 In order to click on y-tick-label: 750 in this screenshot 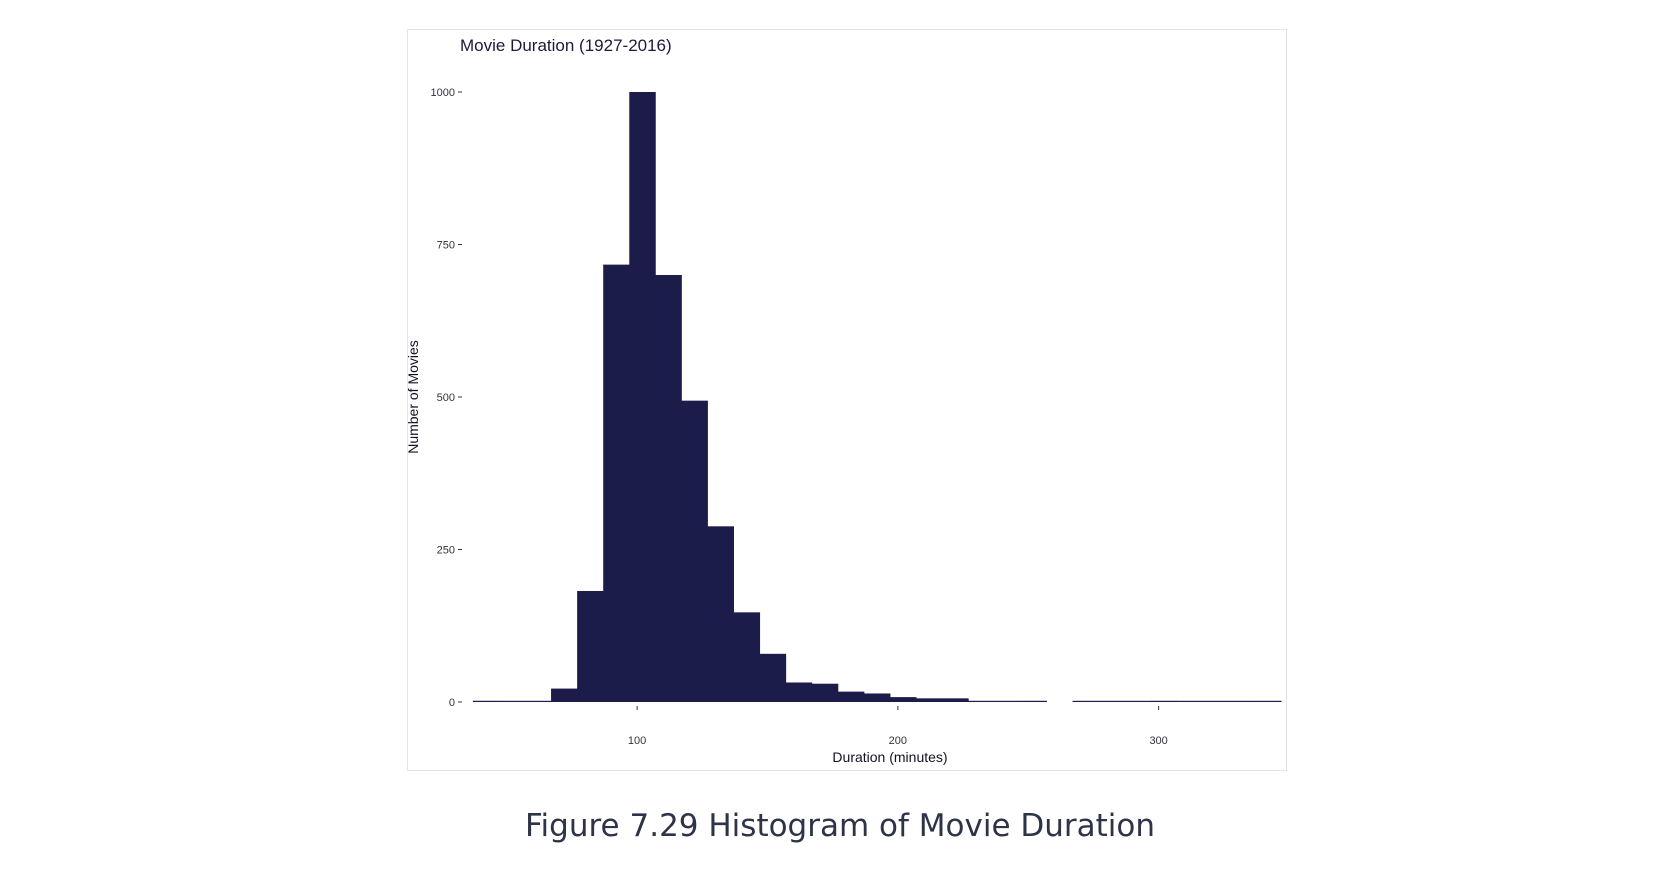, I will do `click(446, 246)`.